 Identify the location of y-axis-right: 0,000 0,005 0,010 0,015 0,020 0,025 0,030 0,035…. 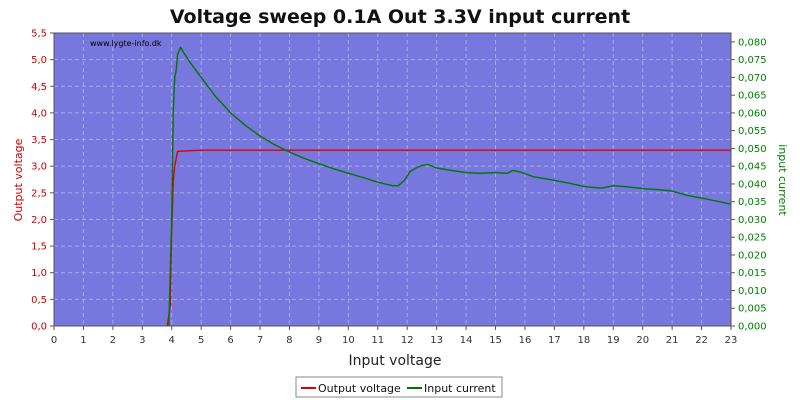
(749, 185).